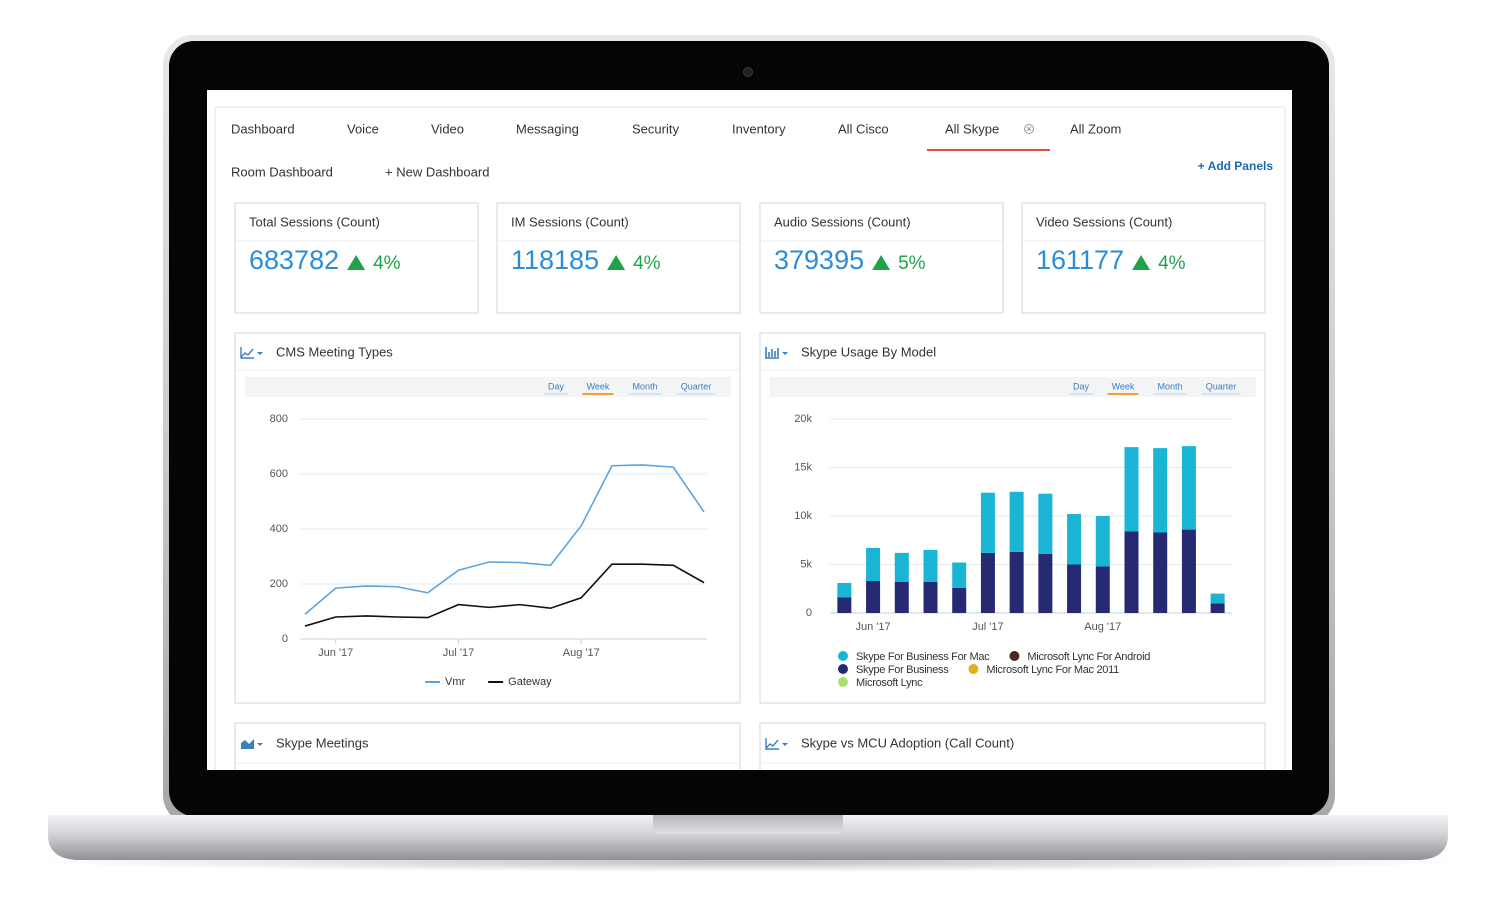 The height and width of the screenshot is (909, 1500). I want to click on line-series, so click(504, 595).